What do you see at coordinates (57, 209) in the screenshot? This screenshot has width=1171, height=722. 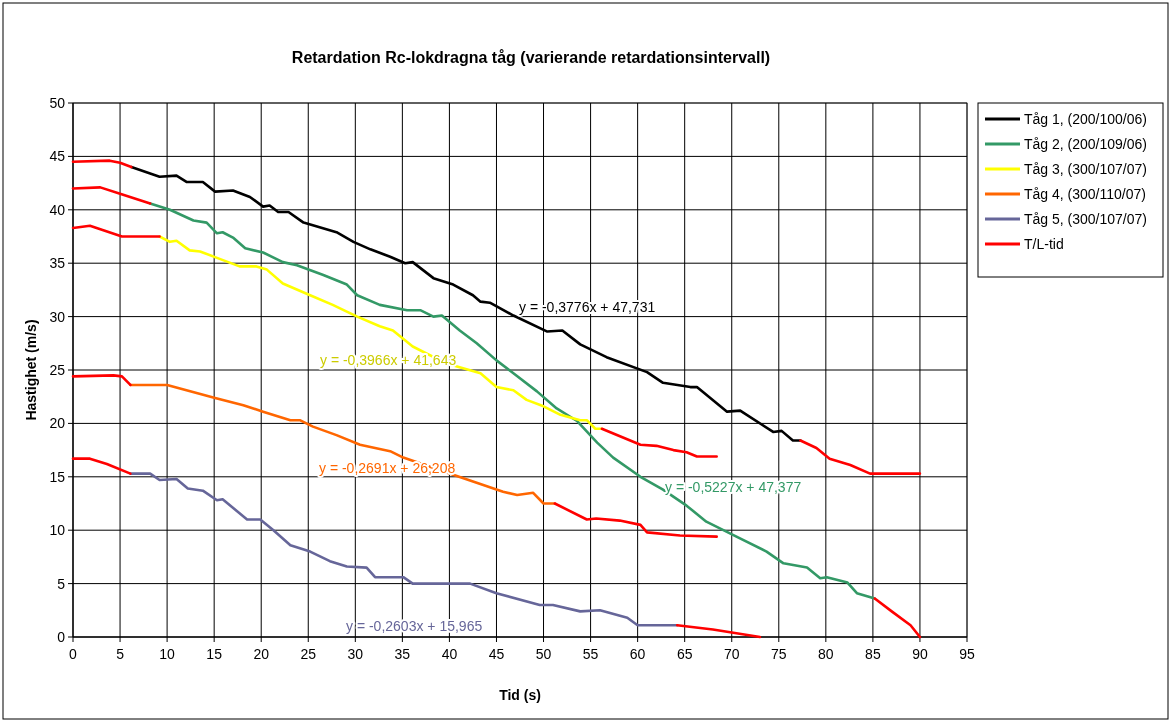 I see `y-tick-label: 40` at bounding box center [57, 209].